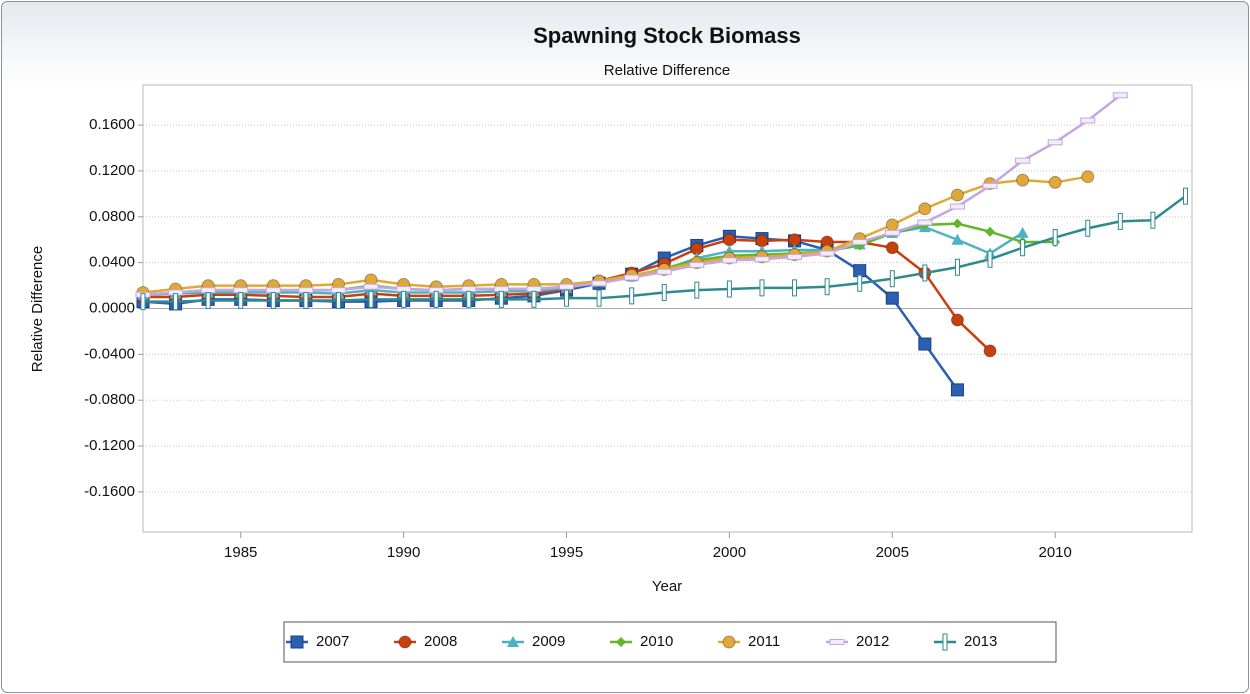 This screenshot has width=1250, height=694. I want to click on y-axis-label: Relative Difference, so click(37, 309).